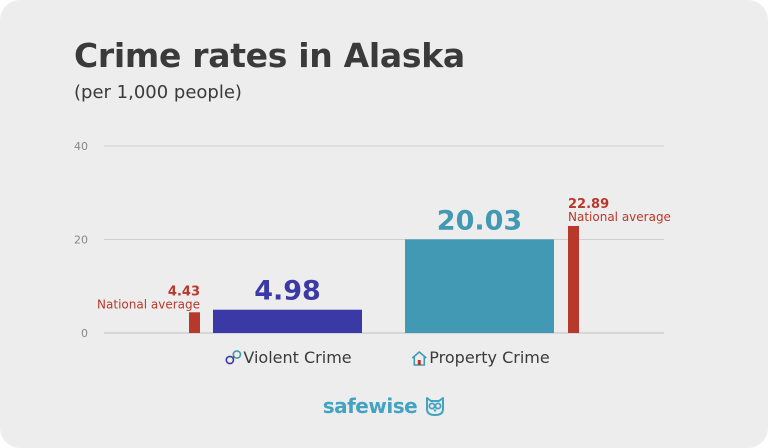  I want to click on brand-footer: safewise, so click(384, 406).